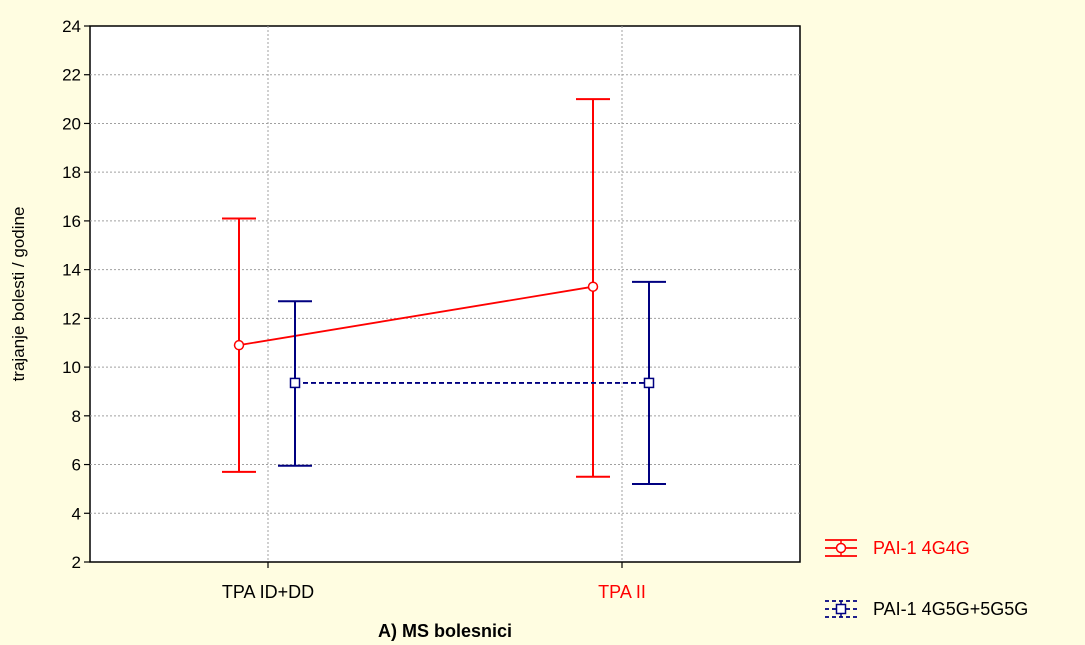 The width and height of the screenshot is (1085, 645). Describe the element at coordinates (76, 465) in the screenshot. I see `y-tick-label: 6` at that location.